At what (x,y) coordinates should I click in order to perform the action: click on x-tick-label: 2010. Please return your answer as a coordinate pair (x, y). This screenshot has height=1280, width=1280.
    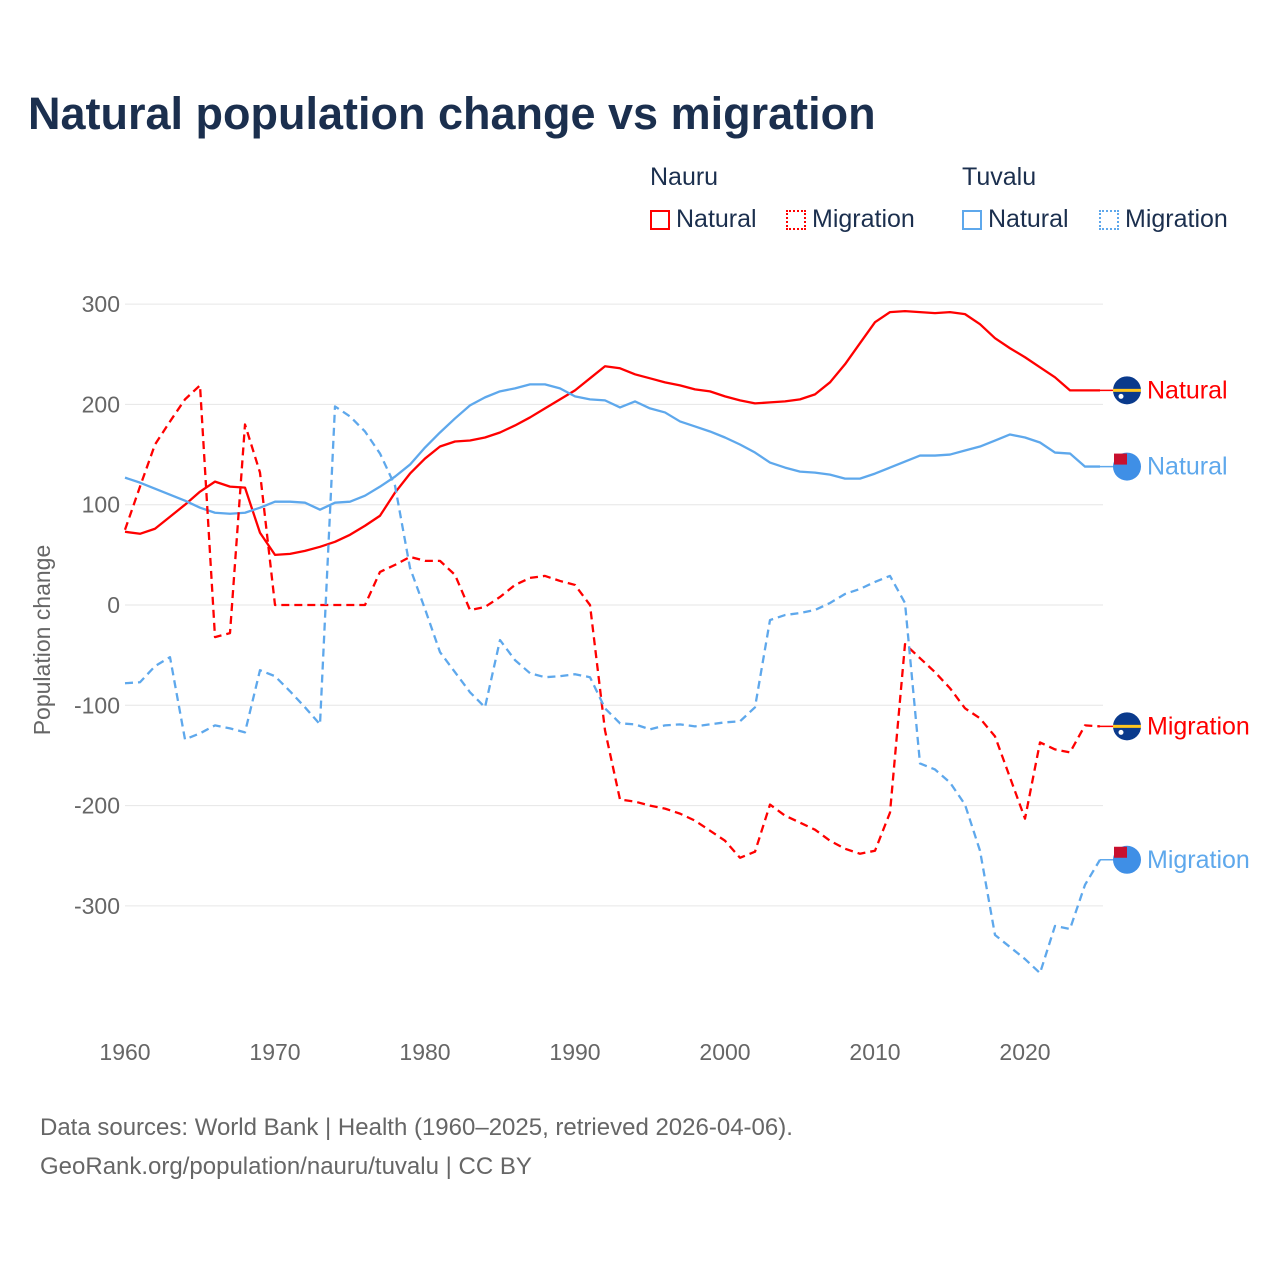
    Looking at the image, I should click on (874, 1052).